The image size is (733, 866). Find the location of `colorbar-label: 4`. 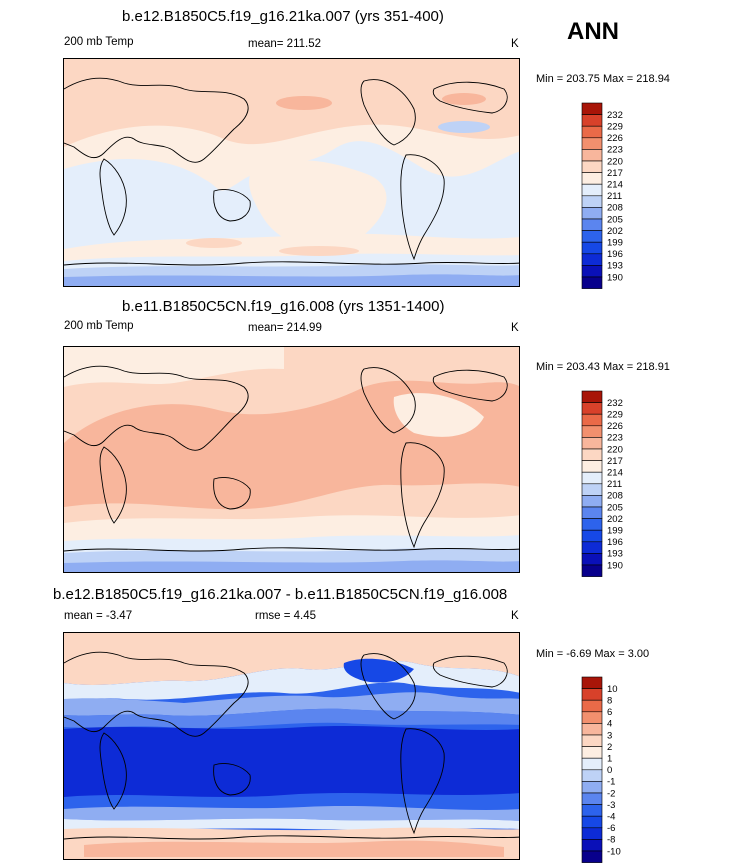

colorbar-label: 4 is located at coordinates (609, 724).